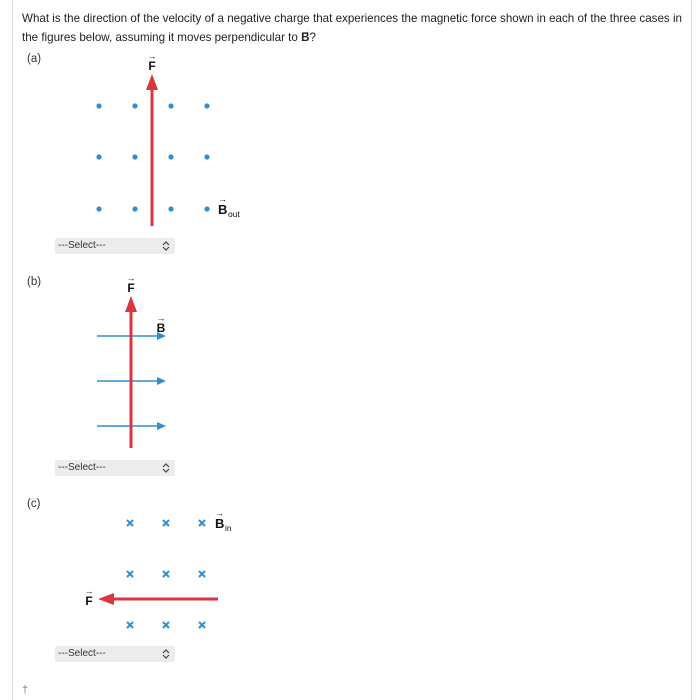  I want to click on force-arrow-a, so click(152, 150).